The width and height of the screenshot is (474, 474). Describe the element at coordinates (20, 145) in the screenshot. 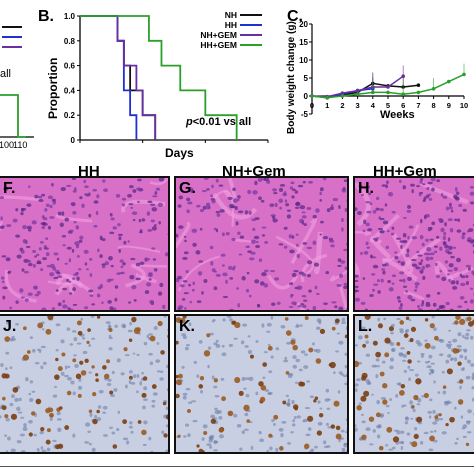

I see `x-tick-110: 110` at that location.